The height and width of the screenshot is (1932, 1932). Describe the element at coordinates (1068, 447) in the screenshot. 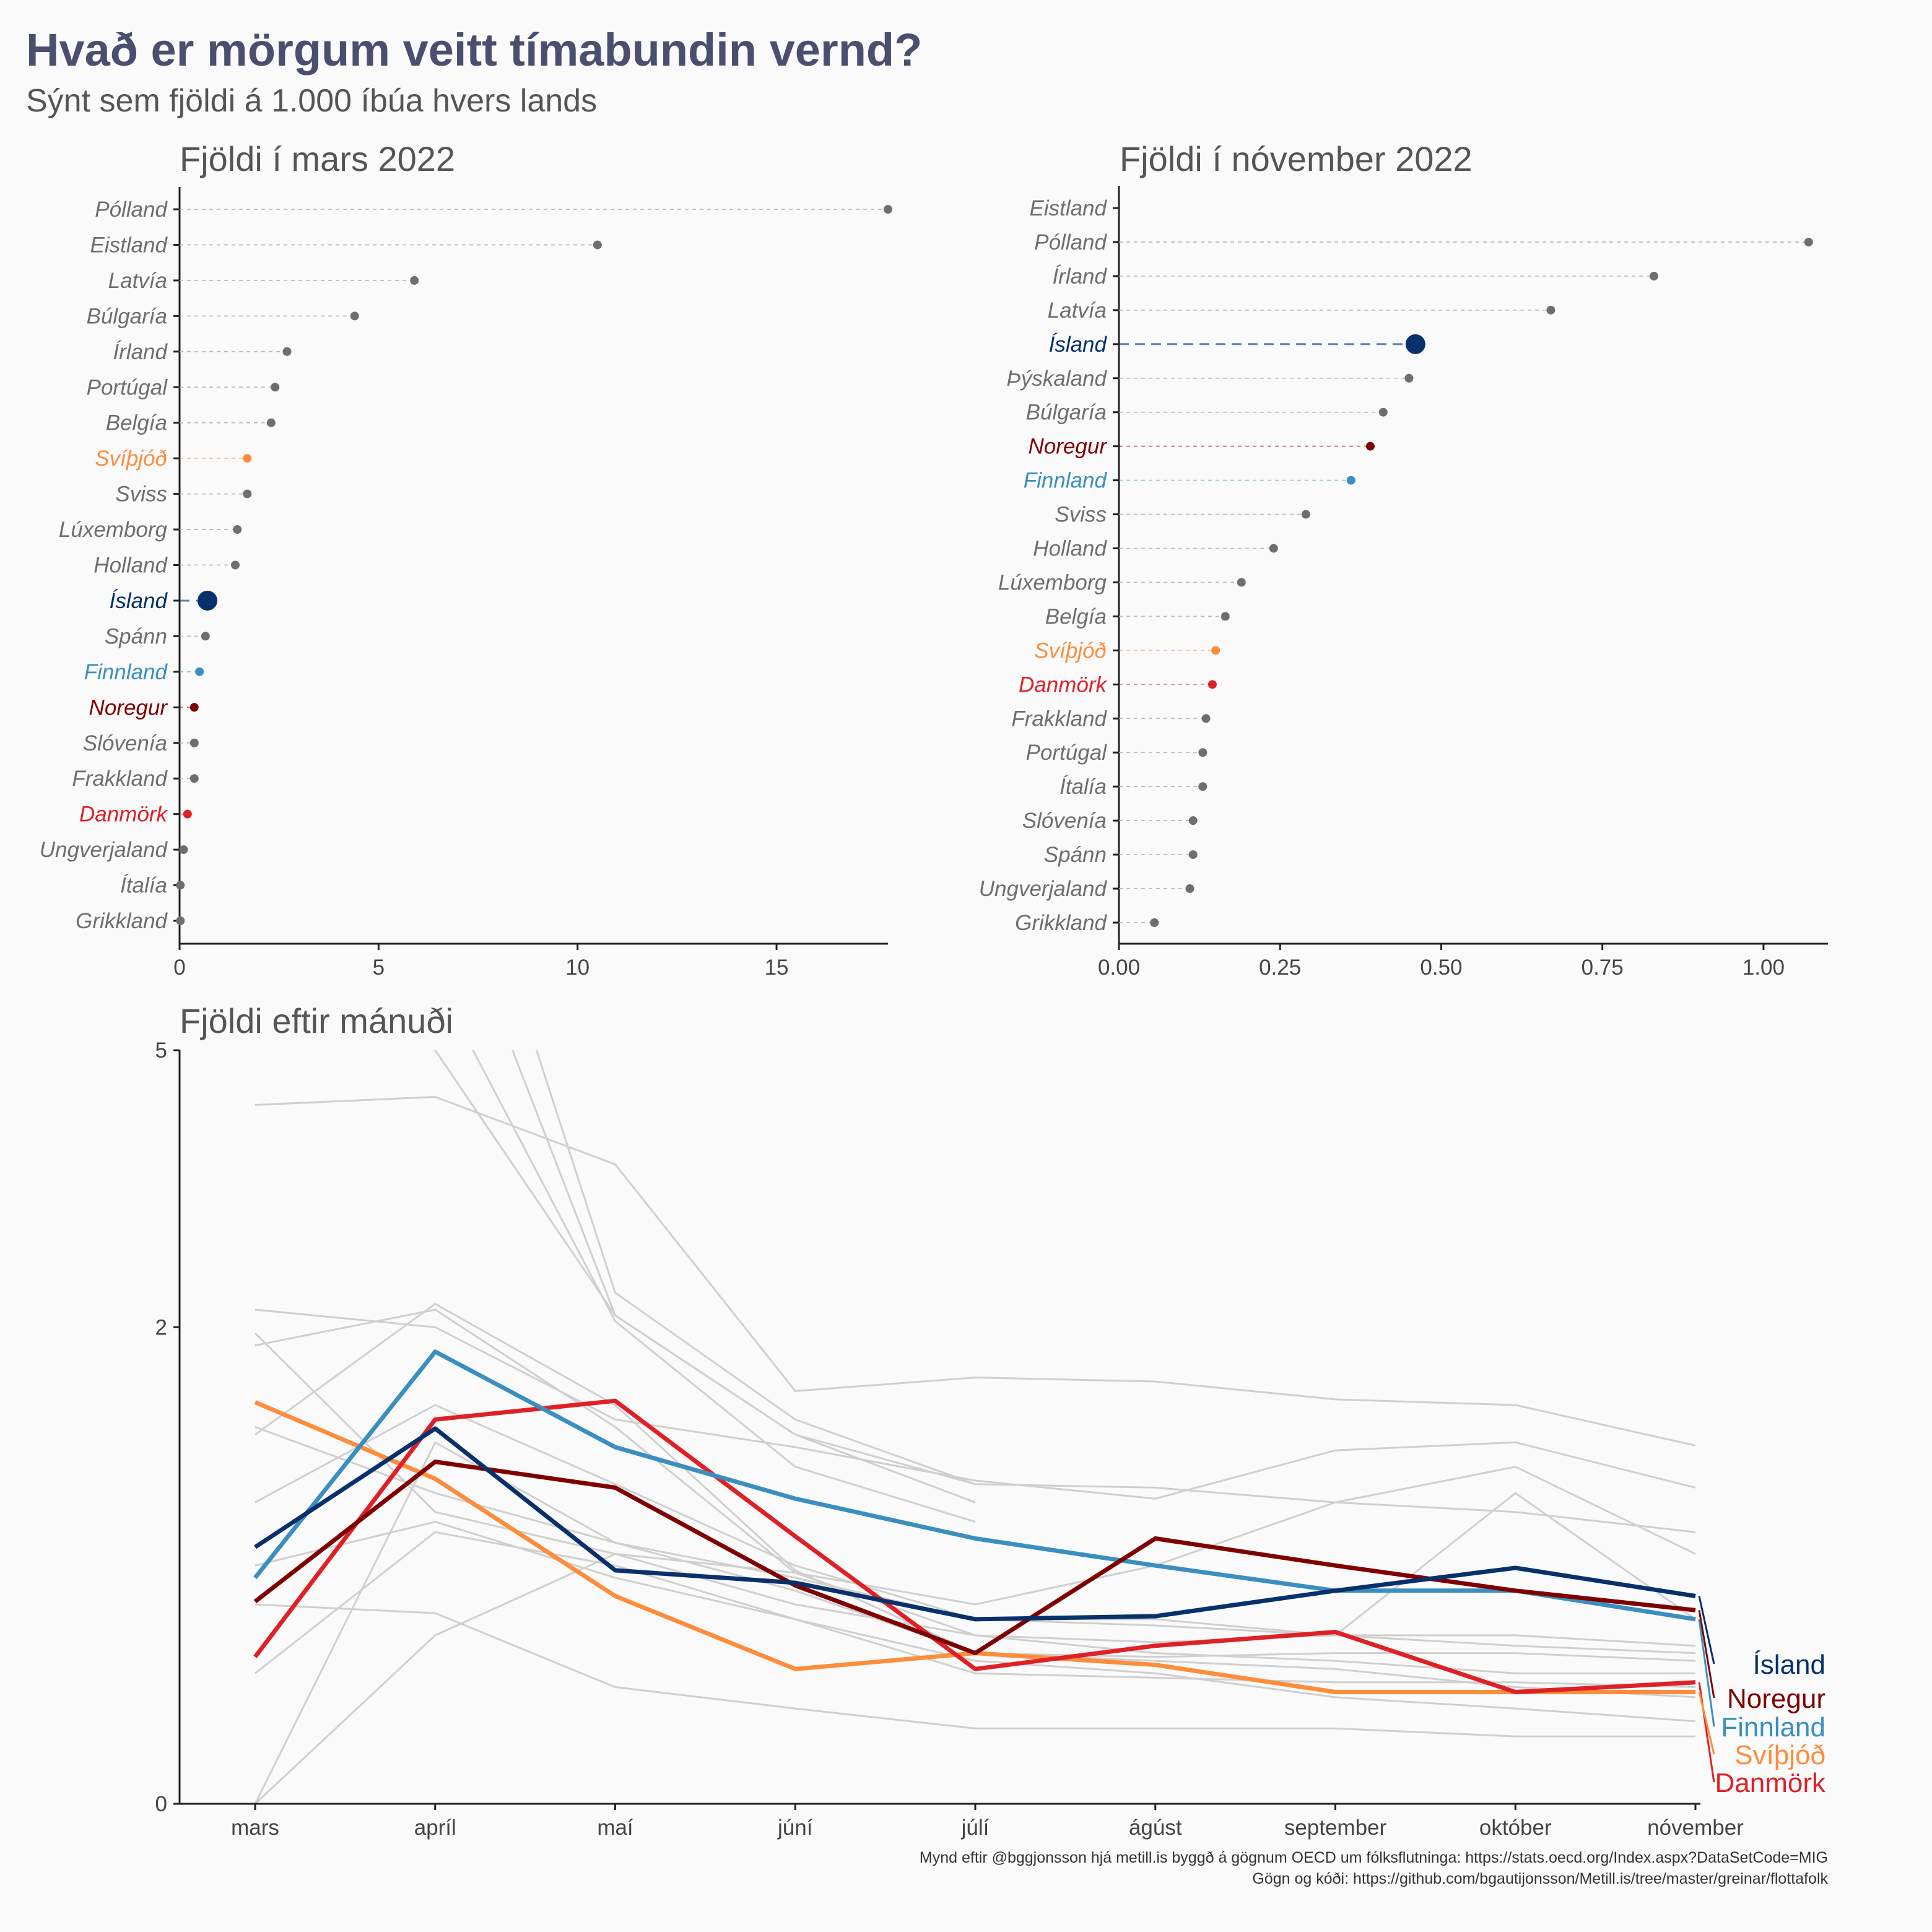

I see `country-label-noregur: Noregur` at that location.